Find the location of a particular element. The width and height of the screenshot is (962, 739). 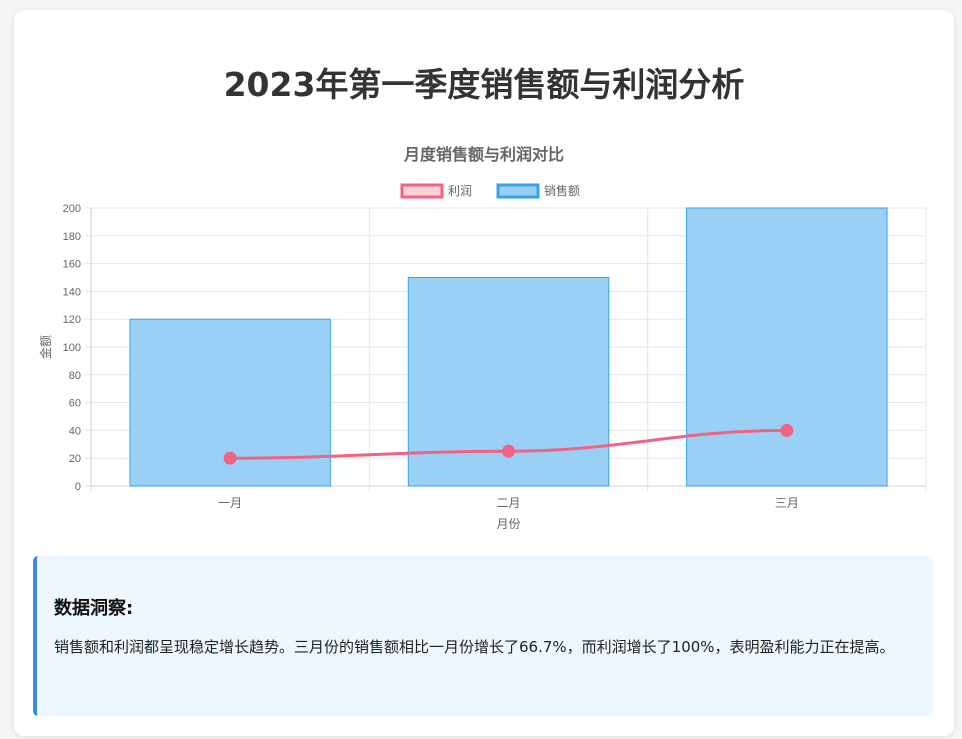

page-title: 2023年第一季度销售额与利润分析 is located at coordinates (484, 84).